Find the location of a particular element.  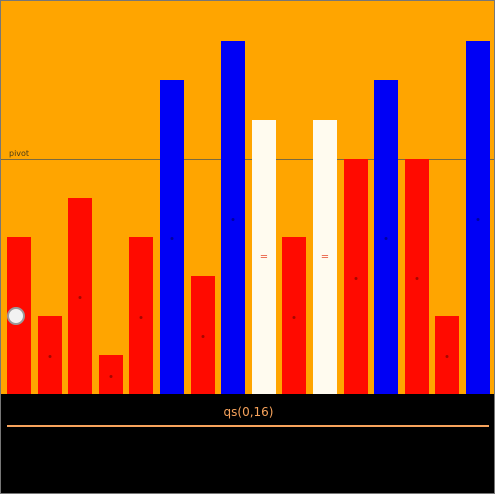

progress-track is located at coordinates (248, 426).